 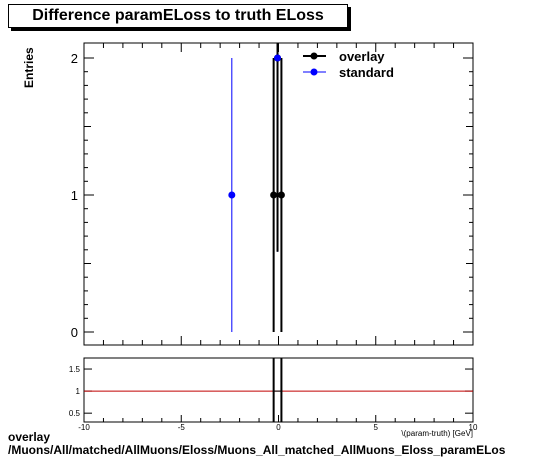 What do you see at coordinates (78, 391) in the screenshot?
I see `ratio-y-tick-label: 1` at bounding box center [78, 391].